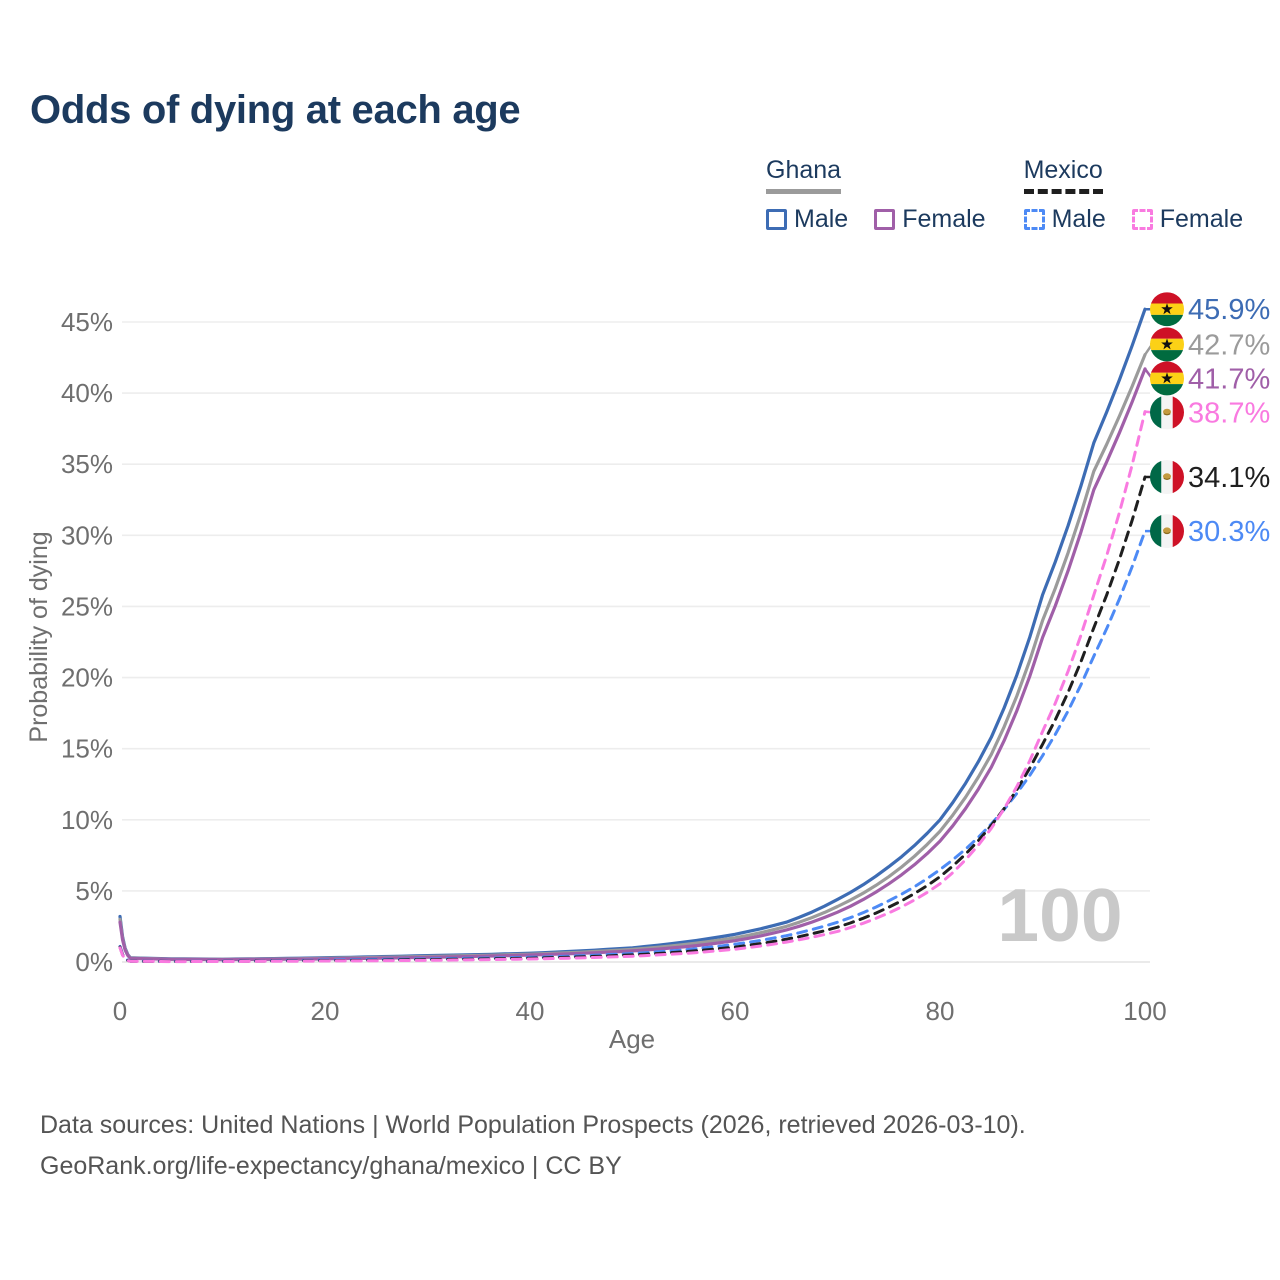 Image resolution: width=1280 pixels, height=1280 pixels. Describe the element at coordinates (87, 393) in the screenshot. I see `y-tick-label: 40%` at that location.